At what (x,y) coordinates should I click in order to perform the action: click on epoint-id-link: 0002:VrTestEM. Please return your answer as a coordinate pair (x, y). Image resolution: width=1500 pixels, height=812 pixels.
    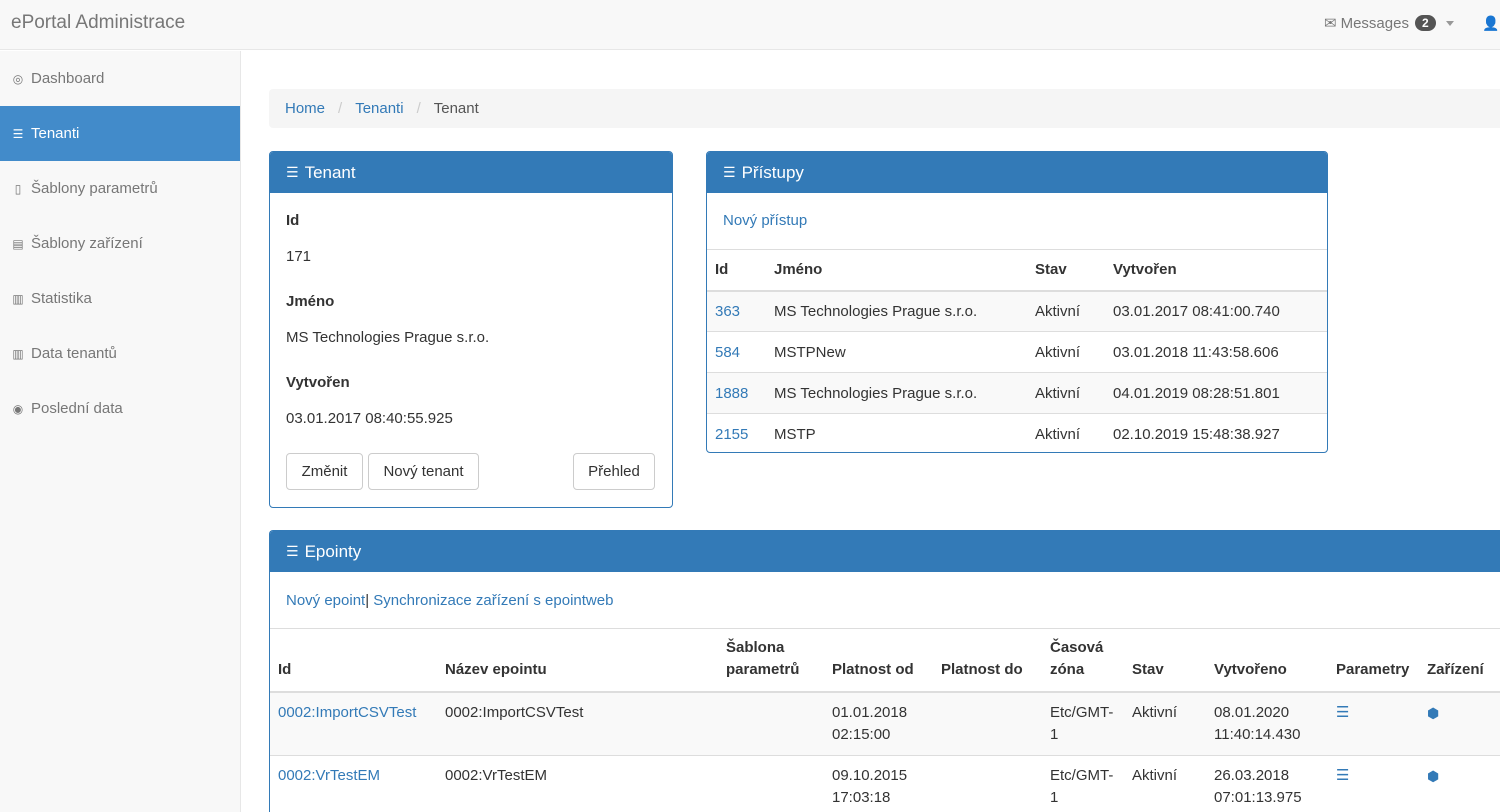
    Looking at the image, I should click on (329, 775).